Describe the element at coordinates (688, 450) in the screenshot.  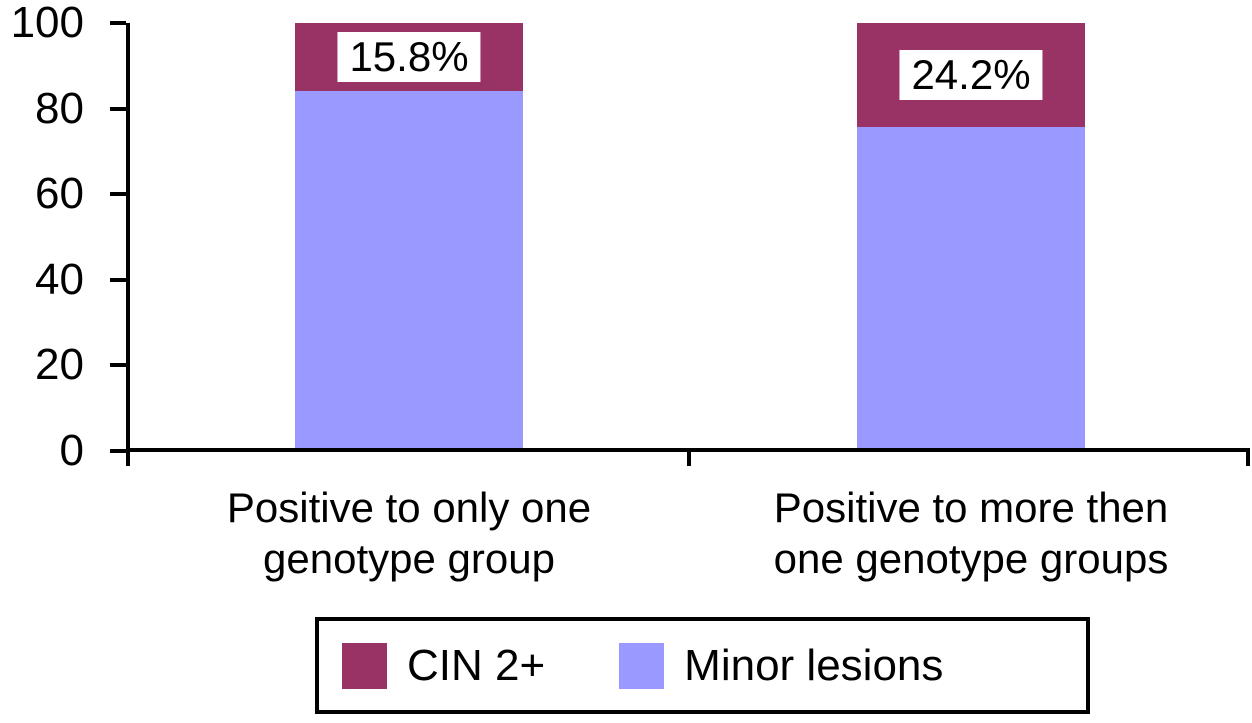
I see `x-axis-line` at that location.